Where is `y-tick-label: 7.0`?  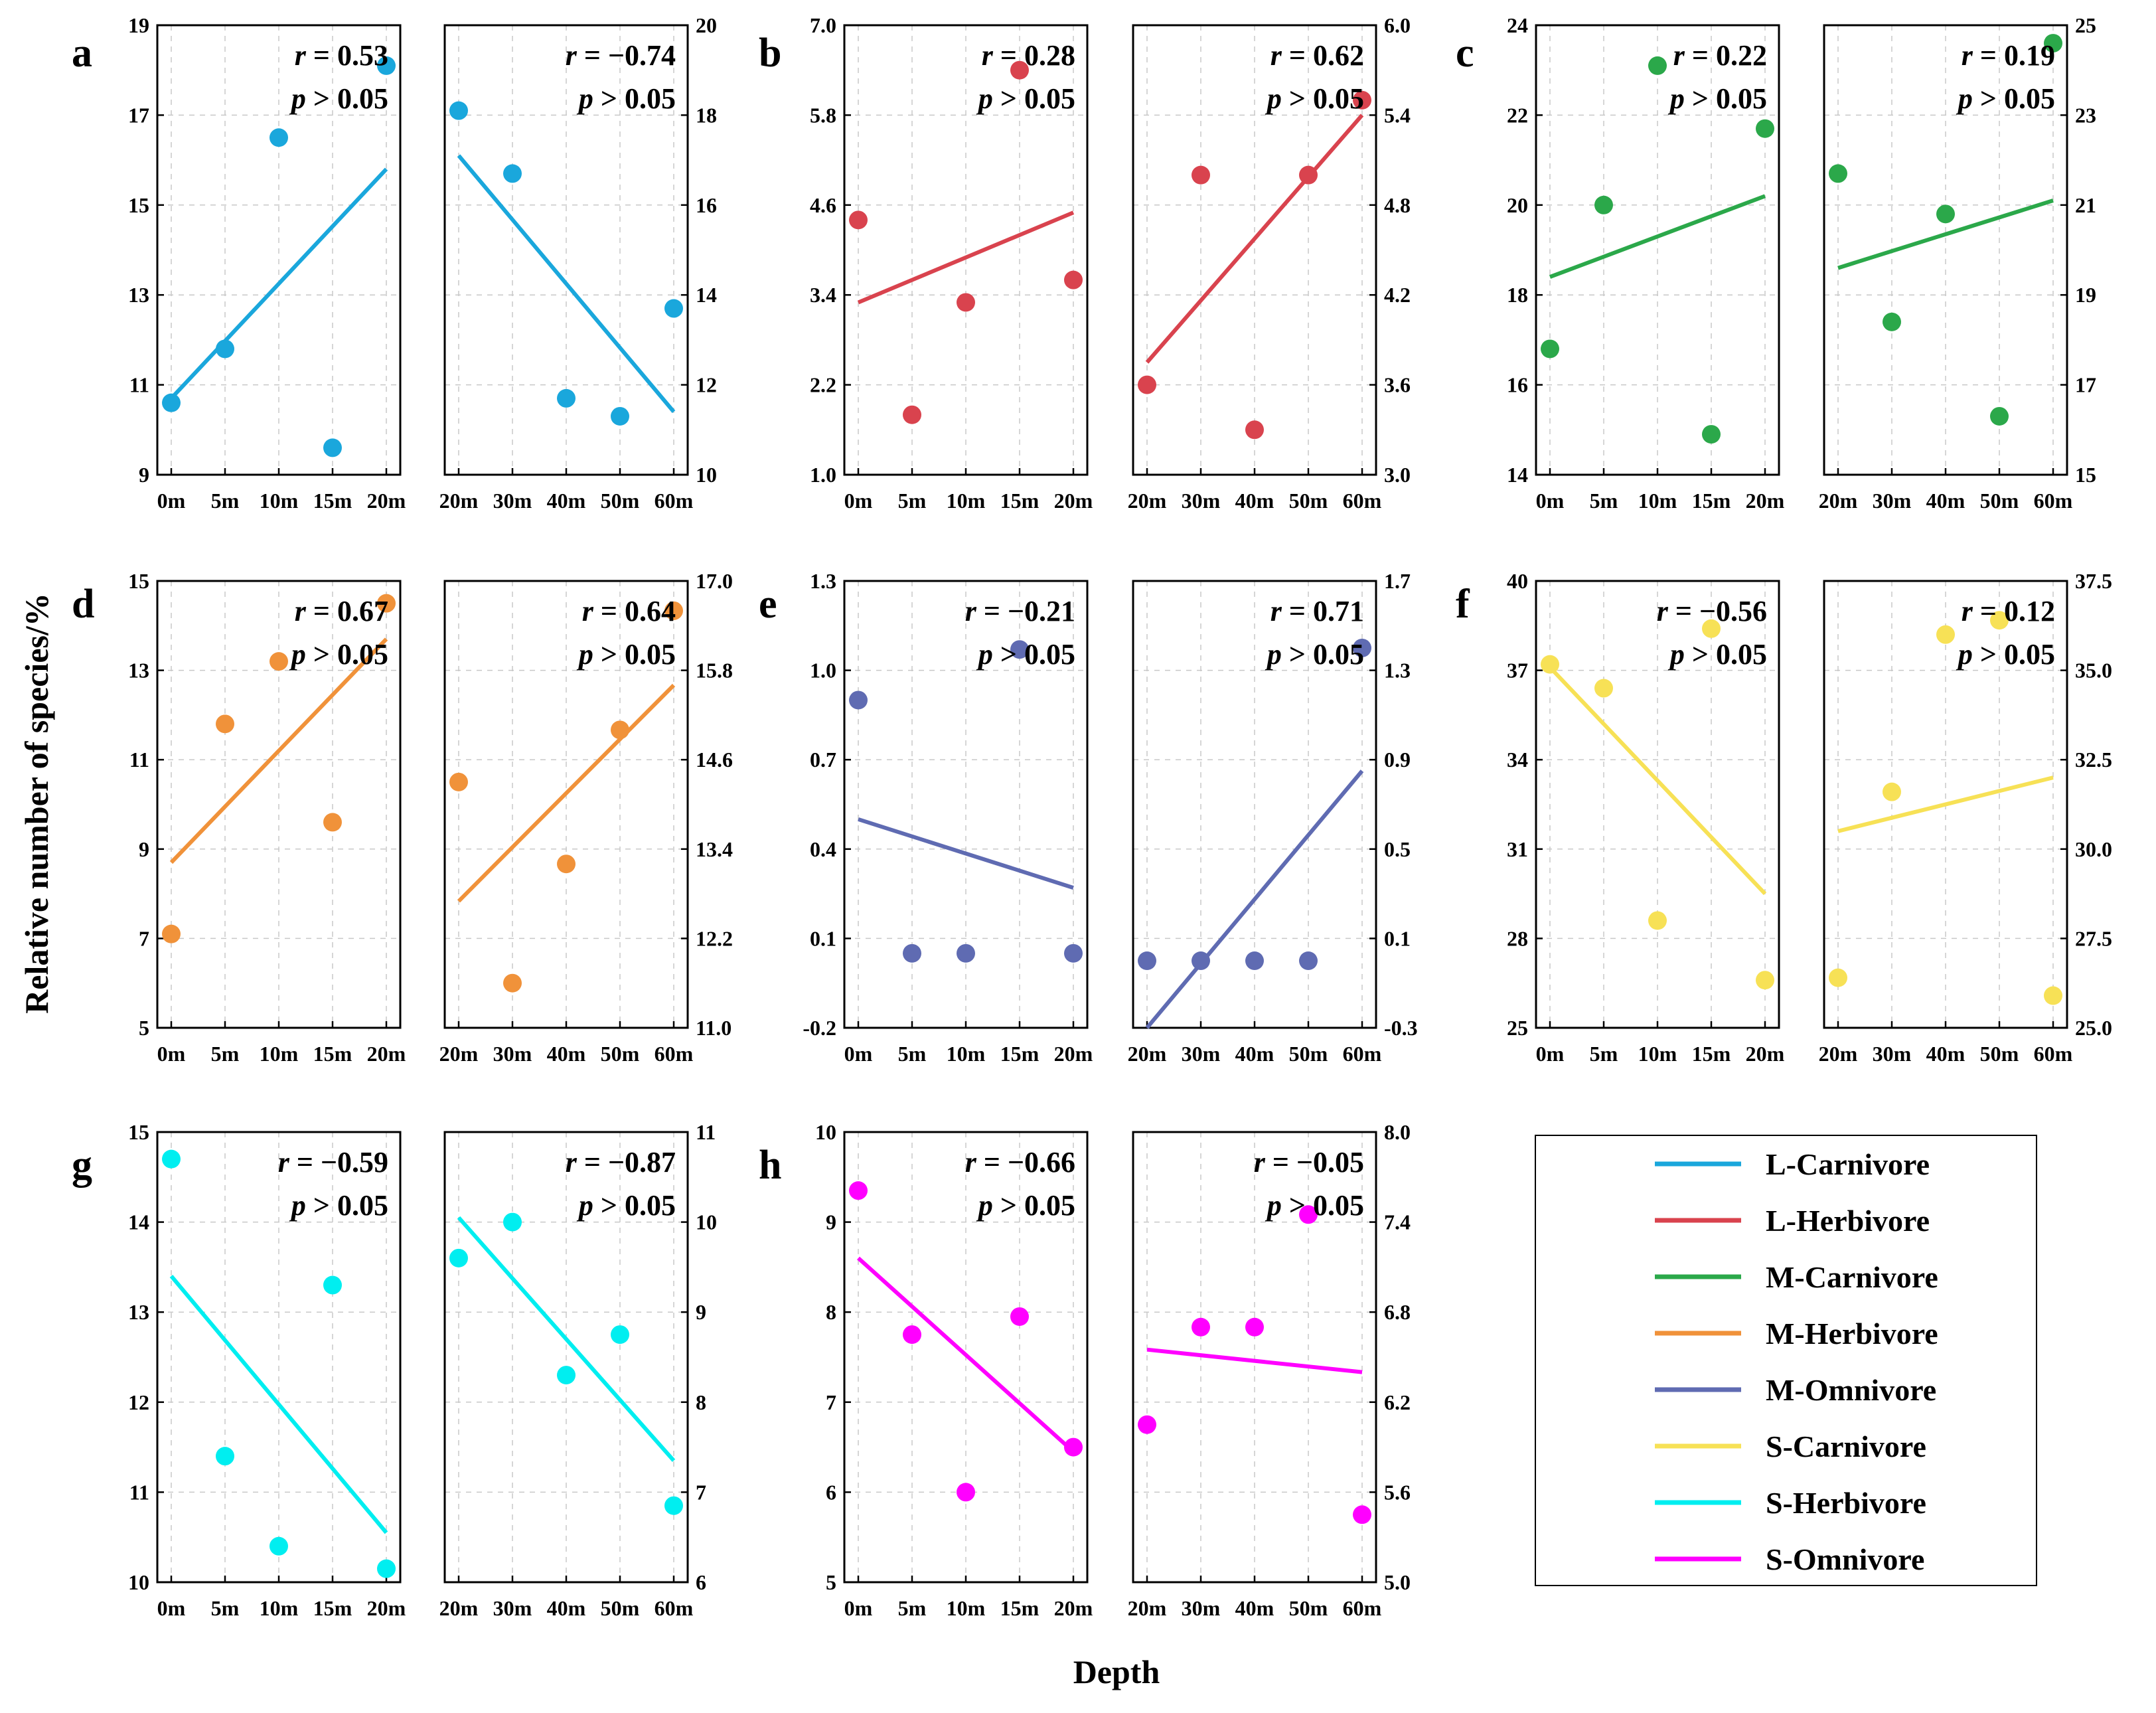 y-tick-label: 7.0 is located at coordinates (823, 25).